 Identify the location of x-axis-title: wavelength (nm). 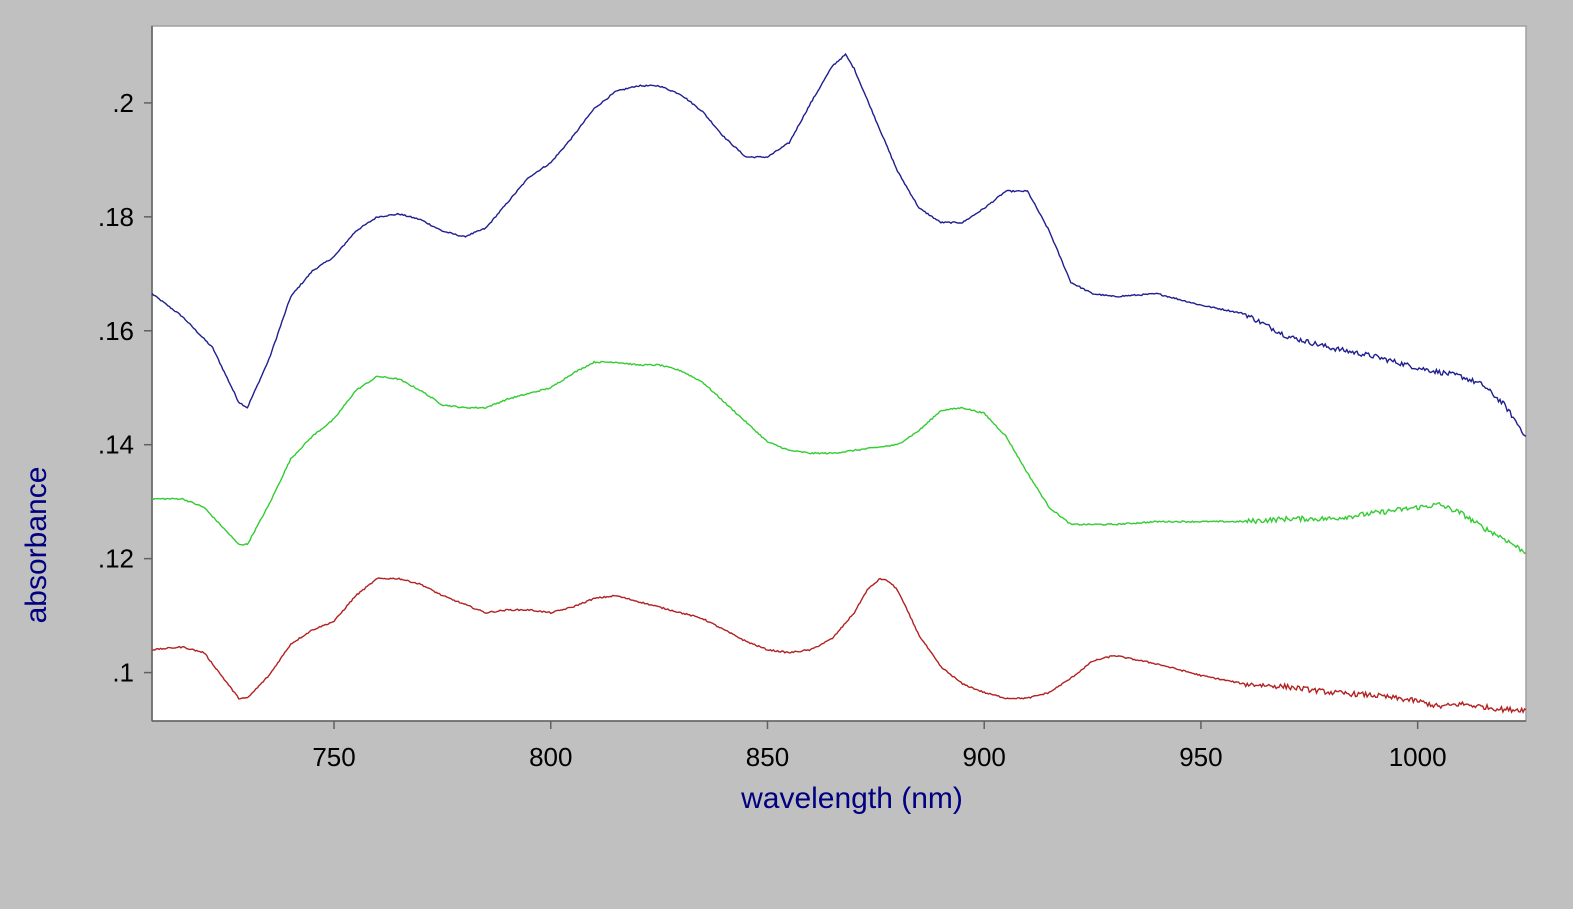
(851, 798).